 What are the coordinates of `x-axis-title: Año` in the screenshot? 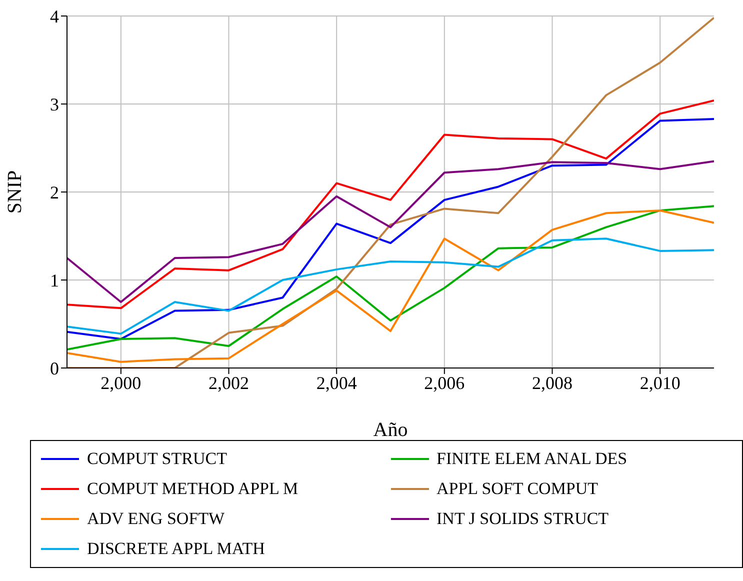 It's located at (390, 430).